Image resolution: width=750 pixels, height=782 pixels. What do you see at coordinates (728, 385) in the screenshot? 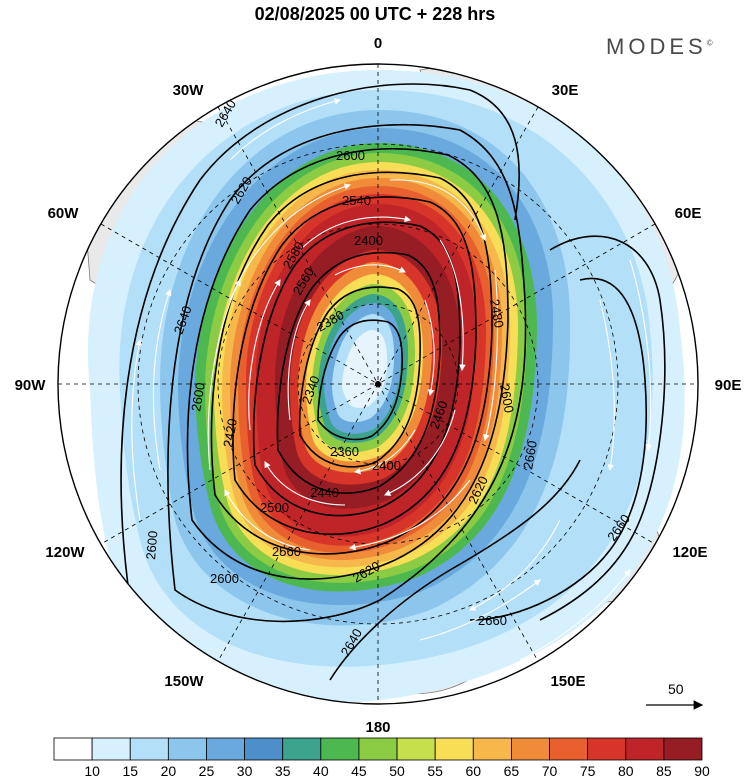
I see `lon-label-90e: 90E` at bounding box center [728, 385].